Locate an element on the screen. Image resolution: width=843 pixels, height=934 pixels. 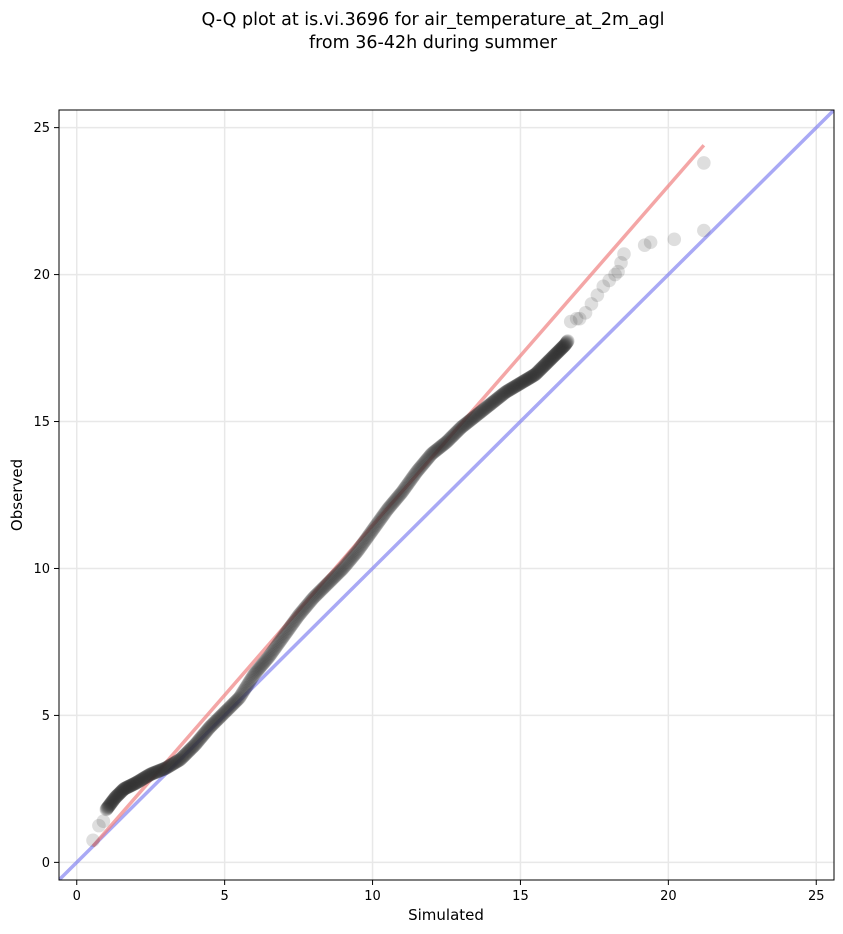
x-tick-label: 25 is located at coordinates (816, 896).